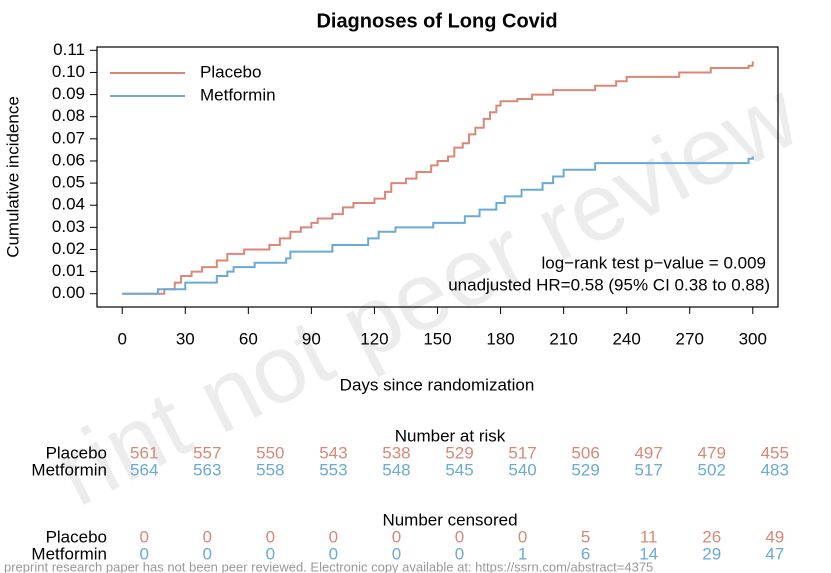 The height and width of the screenshot is (573, 831). What do you see at coordinates (68, 204) in the screenshot?
I see `y-tick-label: 0.04` at bounding box center [68, 204].